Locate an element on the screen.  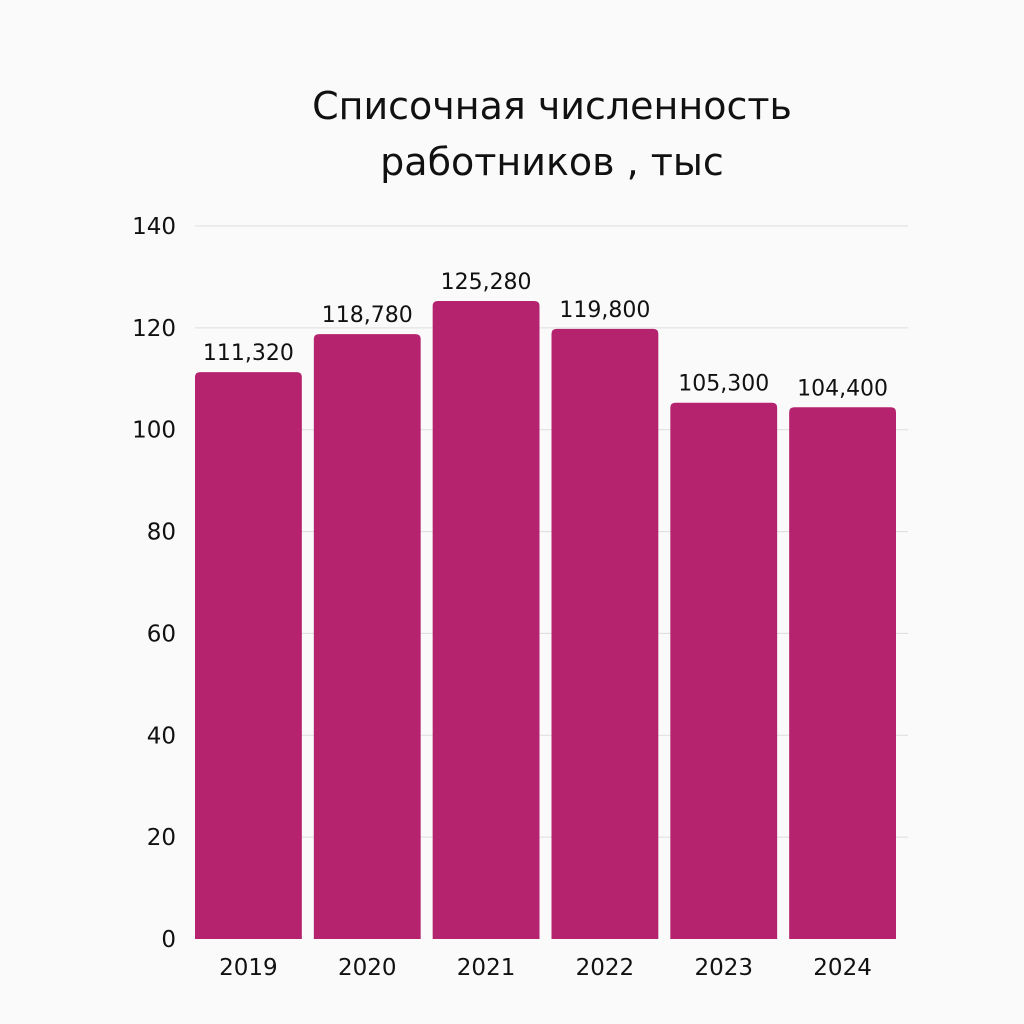
y-tick-label: 20 is located at coordinates (161, 838).